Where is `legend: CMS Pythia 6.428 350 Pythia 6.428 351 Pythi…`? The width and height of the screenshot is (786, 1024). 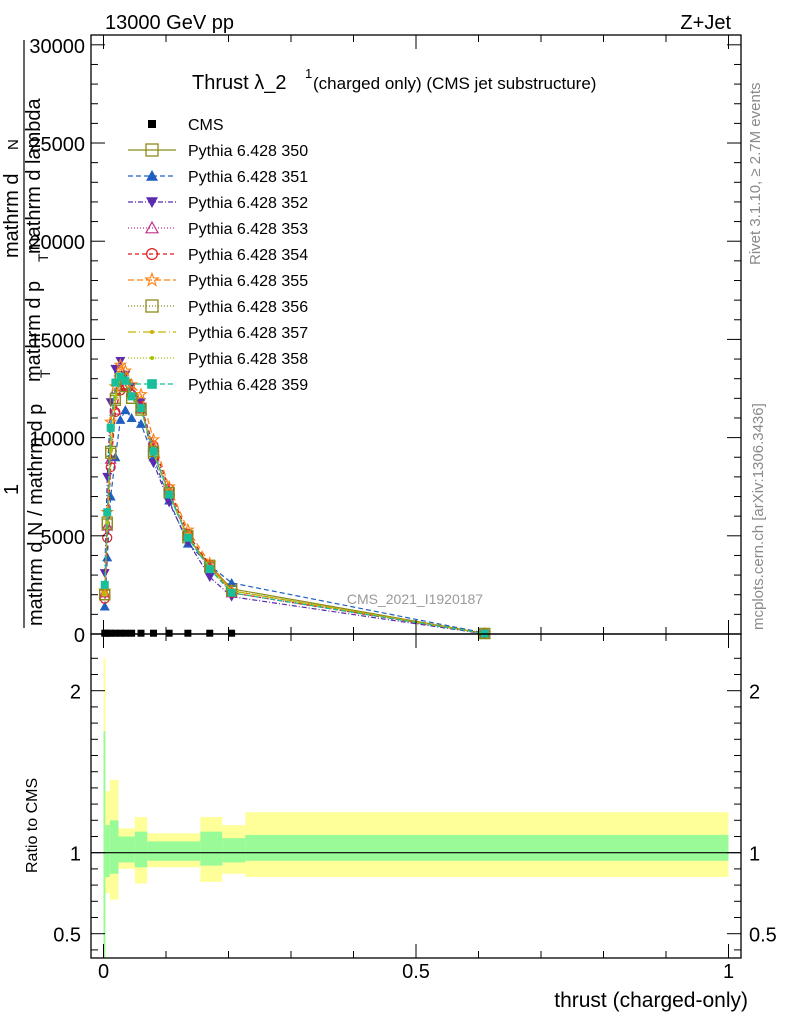 legend: CMS Pythia 6.428 350 Pythia 6.428 351 Pythi… is located at coordinates (218, 255).